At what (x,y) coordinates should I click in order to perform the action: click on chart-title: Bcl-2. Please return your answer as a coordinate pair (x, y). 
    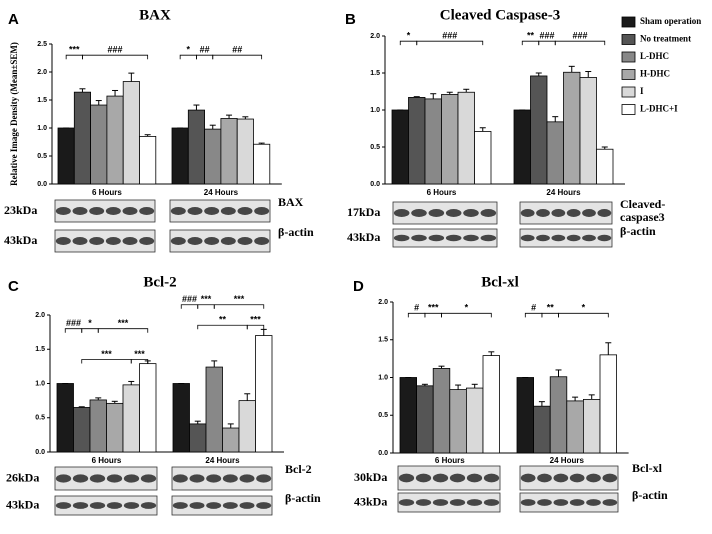
    Looking at the image, I should click on (159, 282).